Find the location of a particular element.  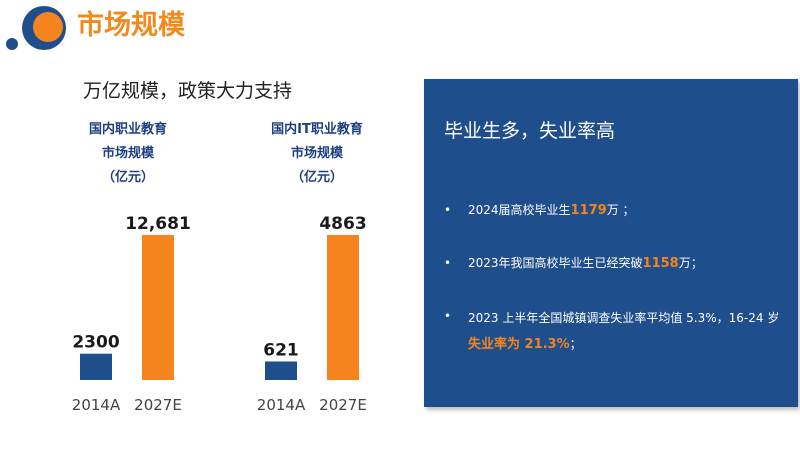

data-label-2027E: 12,681 is located at coordinates (158, 224).